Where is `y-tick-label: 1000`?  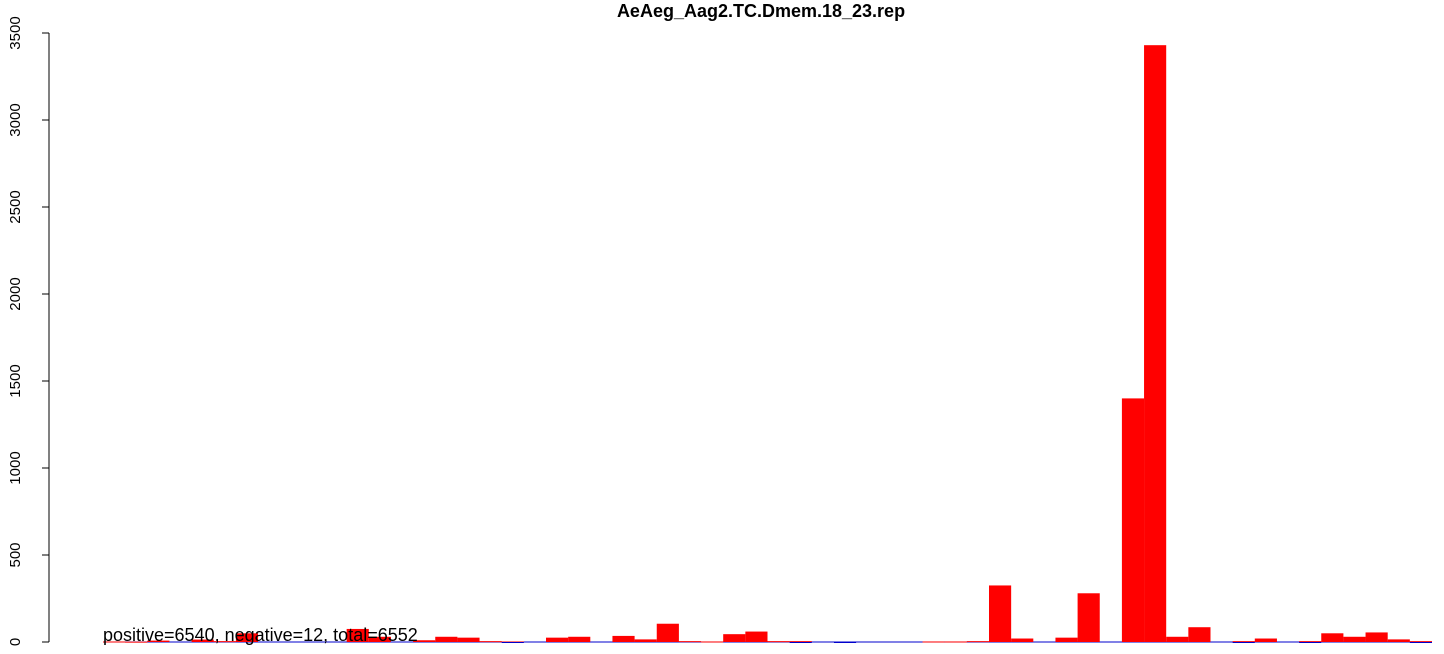 y-tick-label: 1000 is located at coordinates (15, 467).